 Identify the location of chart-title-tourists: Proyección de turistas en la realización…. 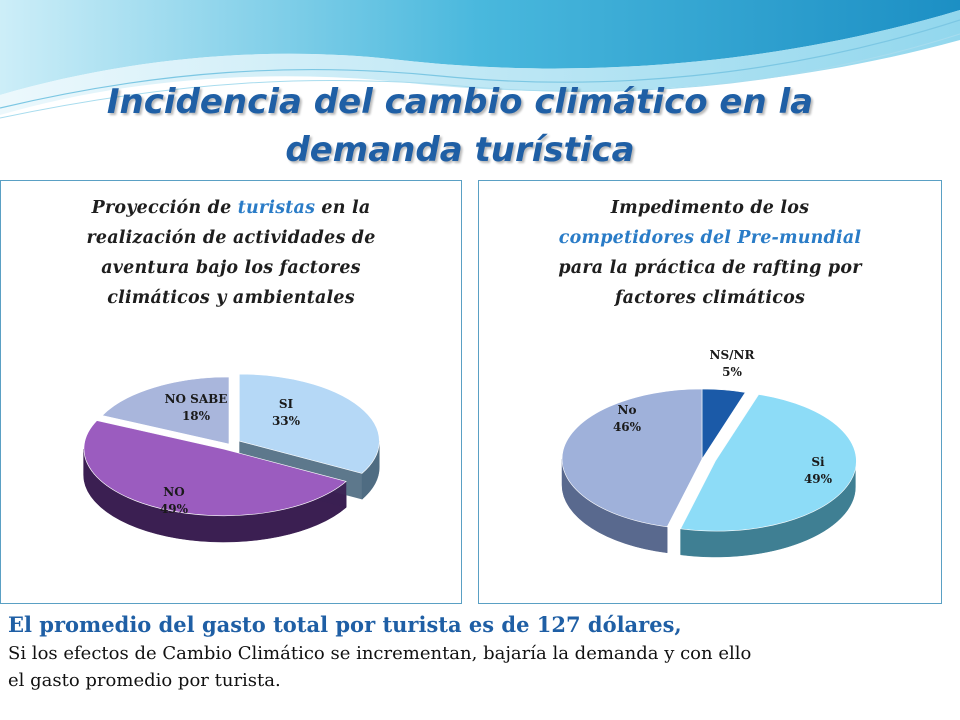
(231, 253).